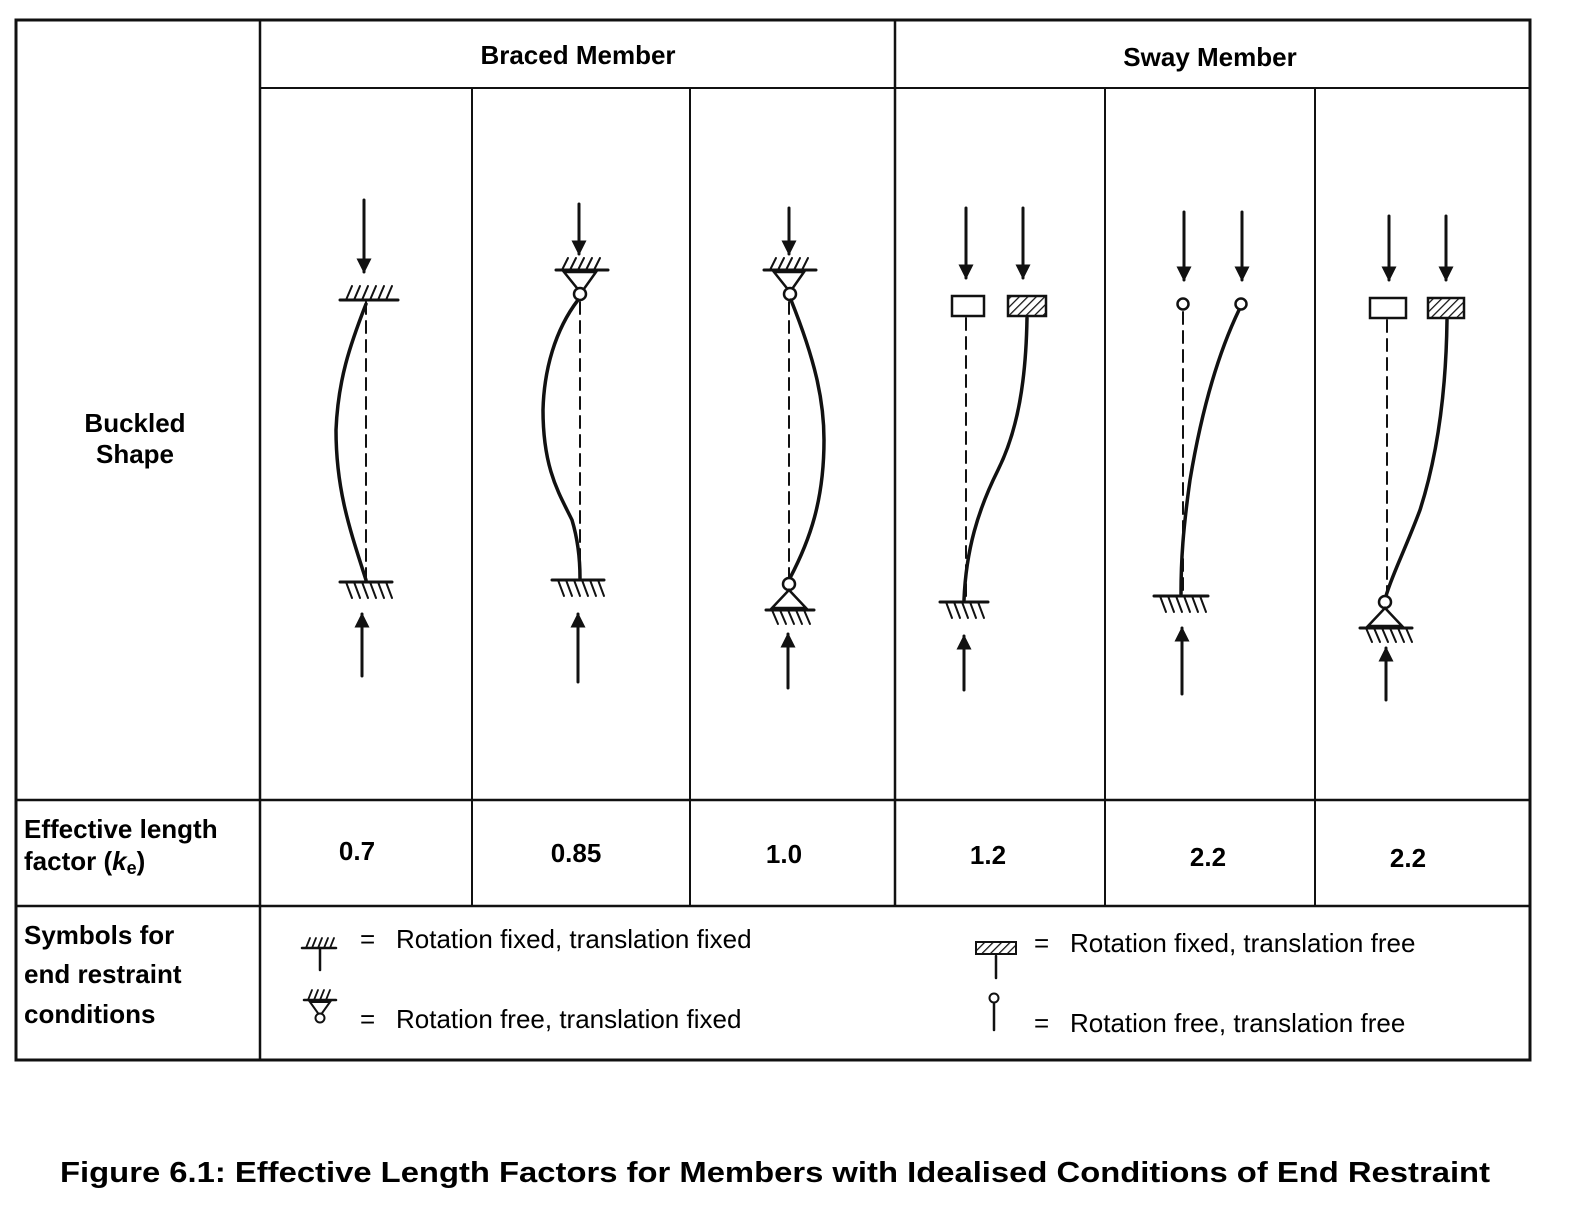  What do you see at coordinates (357, 851) in the screenshot?
I see `factor-value-1: 0.7` at bounding box center [357, 851].